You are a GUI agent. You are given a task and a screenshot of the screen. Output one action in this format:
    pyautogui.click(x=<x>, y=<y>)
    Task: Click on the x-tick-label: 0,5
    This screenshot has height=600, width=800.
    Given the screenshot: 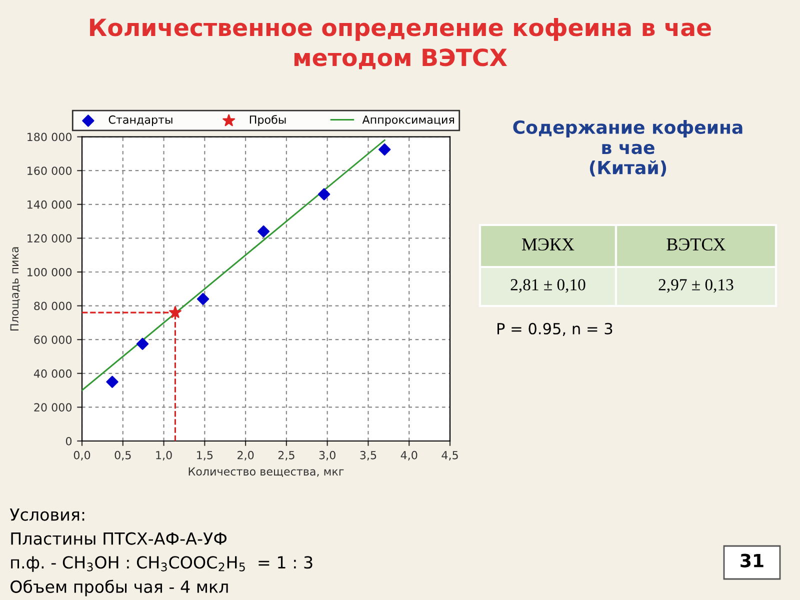 What is the action you would take?
    pyautogui.click(x=122, y=455)
    